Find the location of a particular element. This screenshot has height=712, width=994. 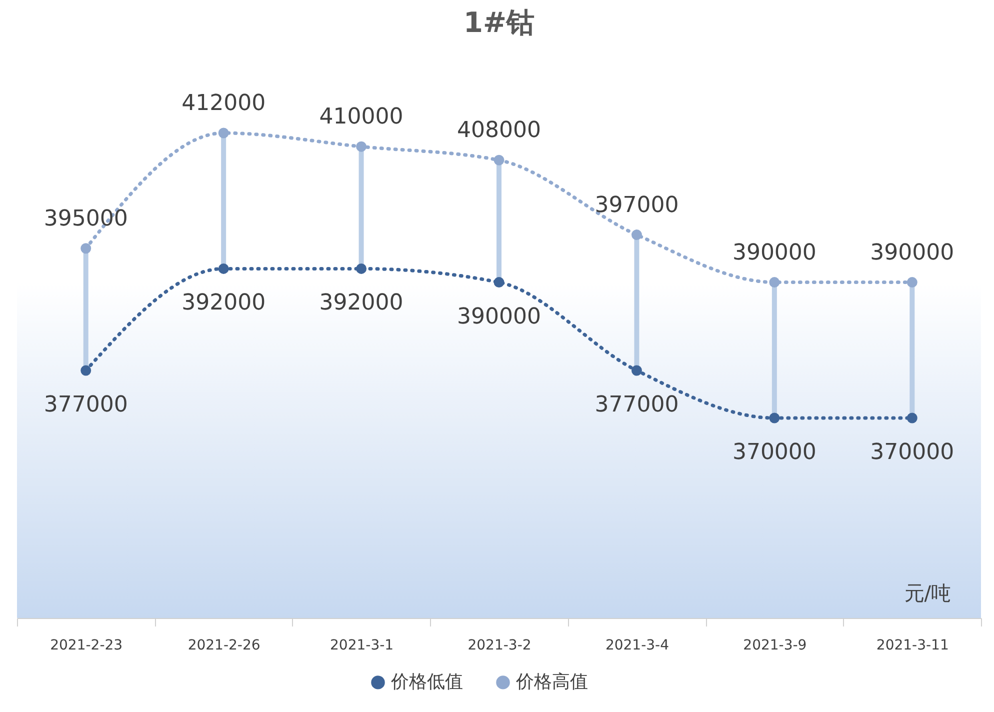

legend-label: 价格高值 is located at coordinates (551, 681).